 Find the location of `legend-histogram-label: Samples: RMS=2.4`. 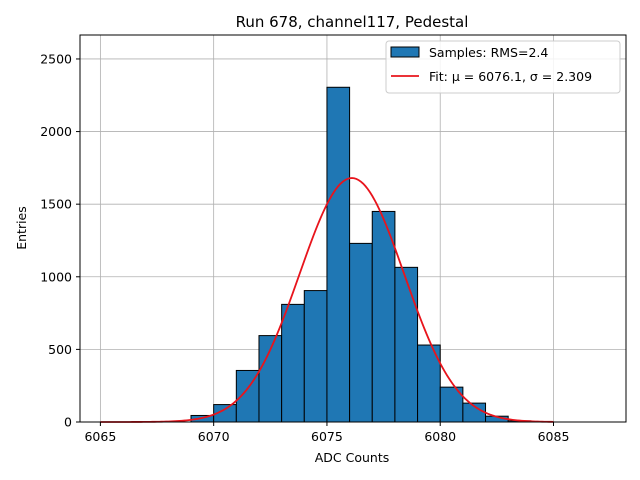

legend-histogram-label: Samples: RMS=2.4 is located at coordinates (488, 52).